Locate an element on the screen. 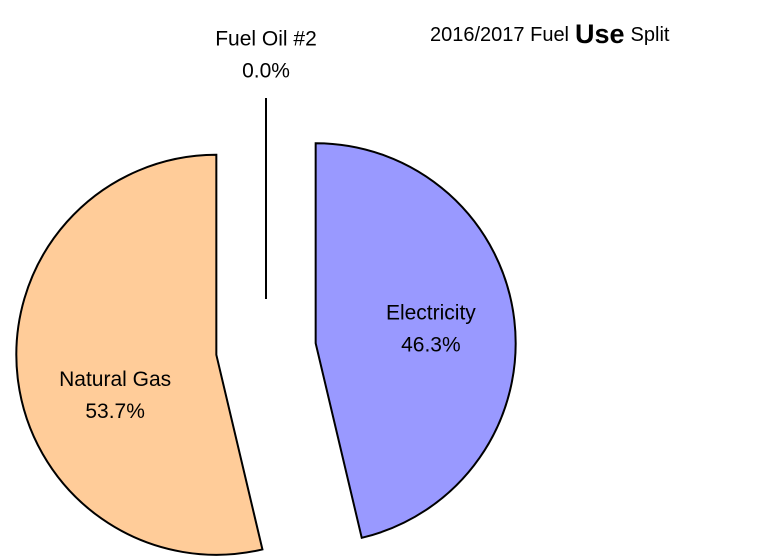  slice-value: 46.3% is located at coordinates (431, 344).